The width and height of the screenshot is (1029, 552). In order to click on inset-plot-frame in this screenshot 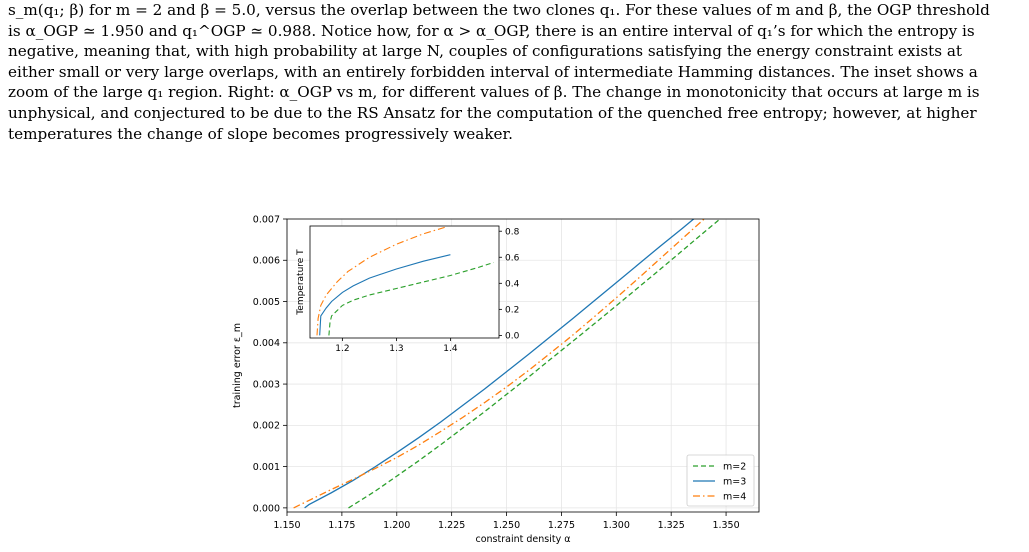, I will do `click(404, 282)`.